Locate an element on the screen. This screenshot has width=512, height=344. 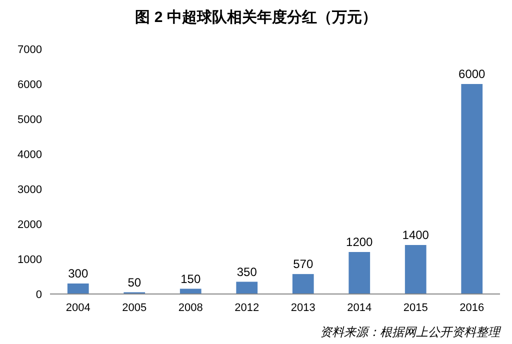
y-tick-label: 3000 is located at coordinates (30, 190).